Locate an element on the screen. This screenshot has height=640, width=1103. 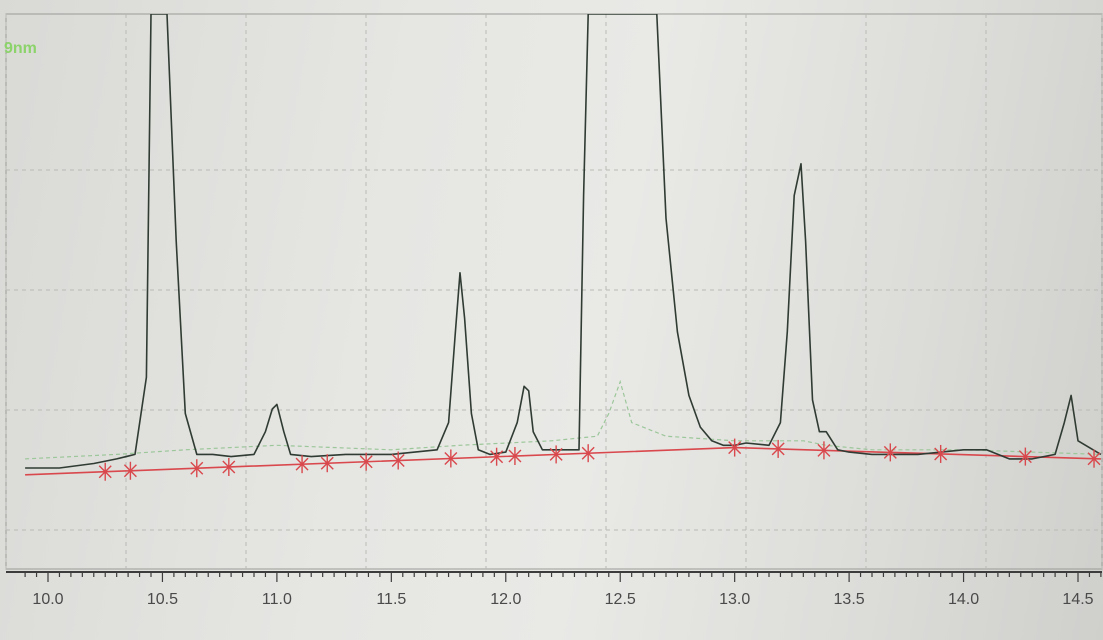
x-tick-label: 10.5 is located at coordinates (162, 599).